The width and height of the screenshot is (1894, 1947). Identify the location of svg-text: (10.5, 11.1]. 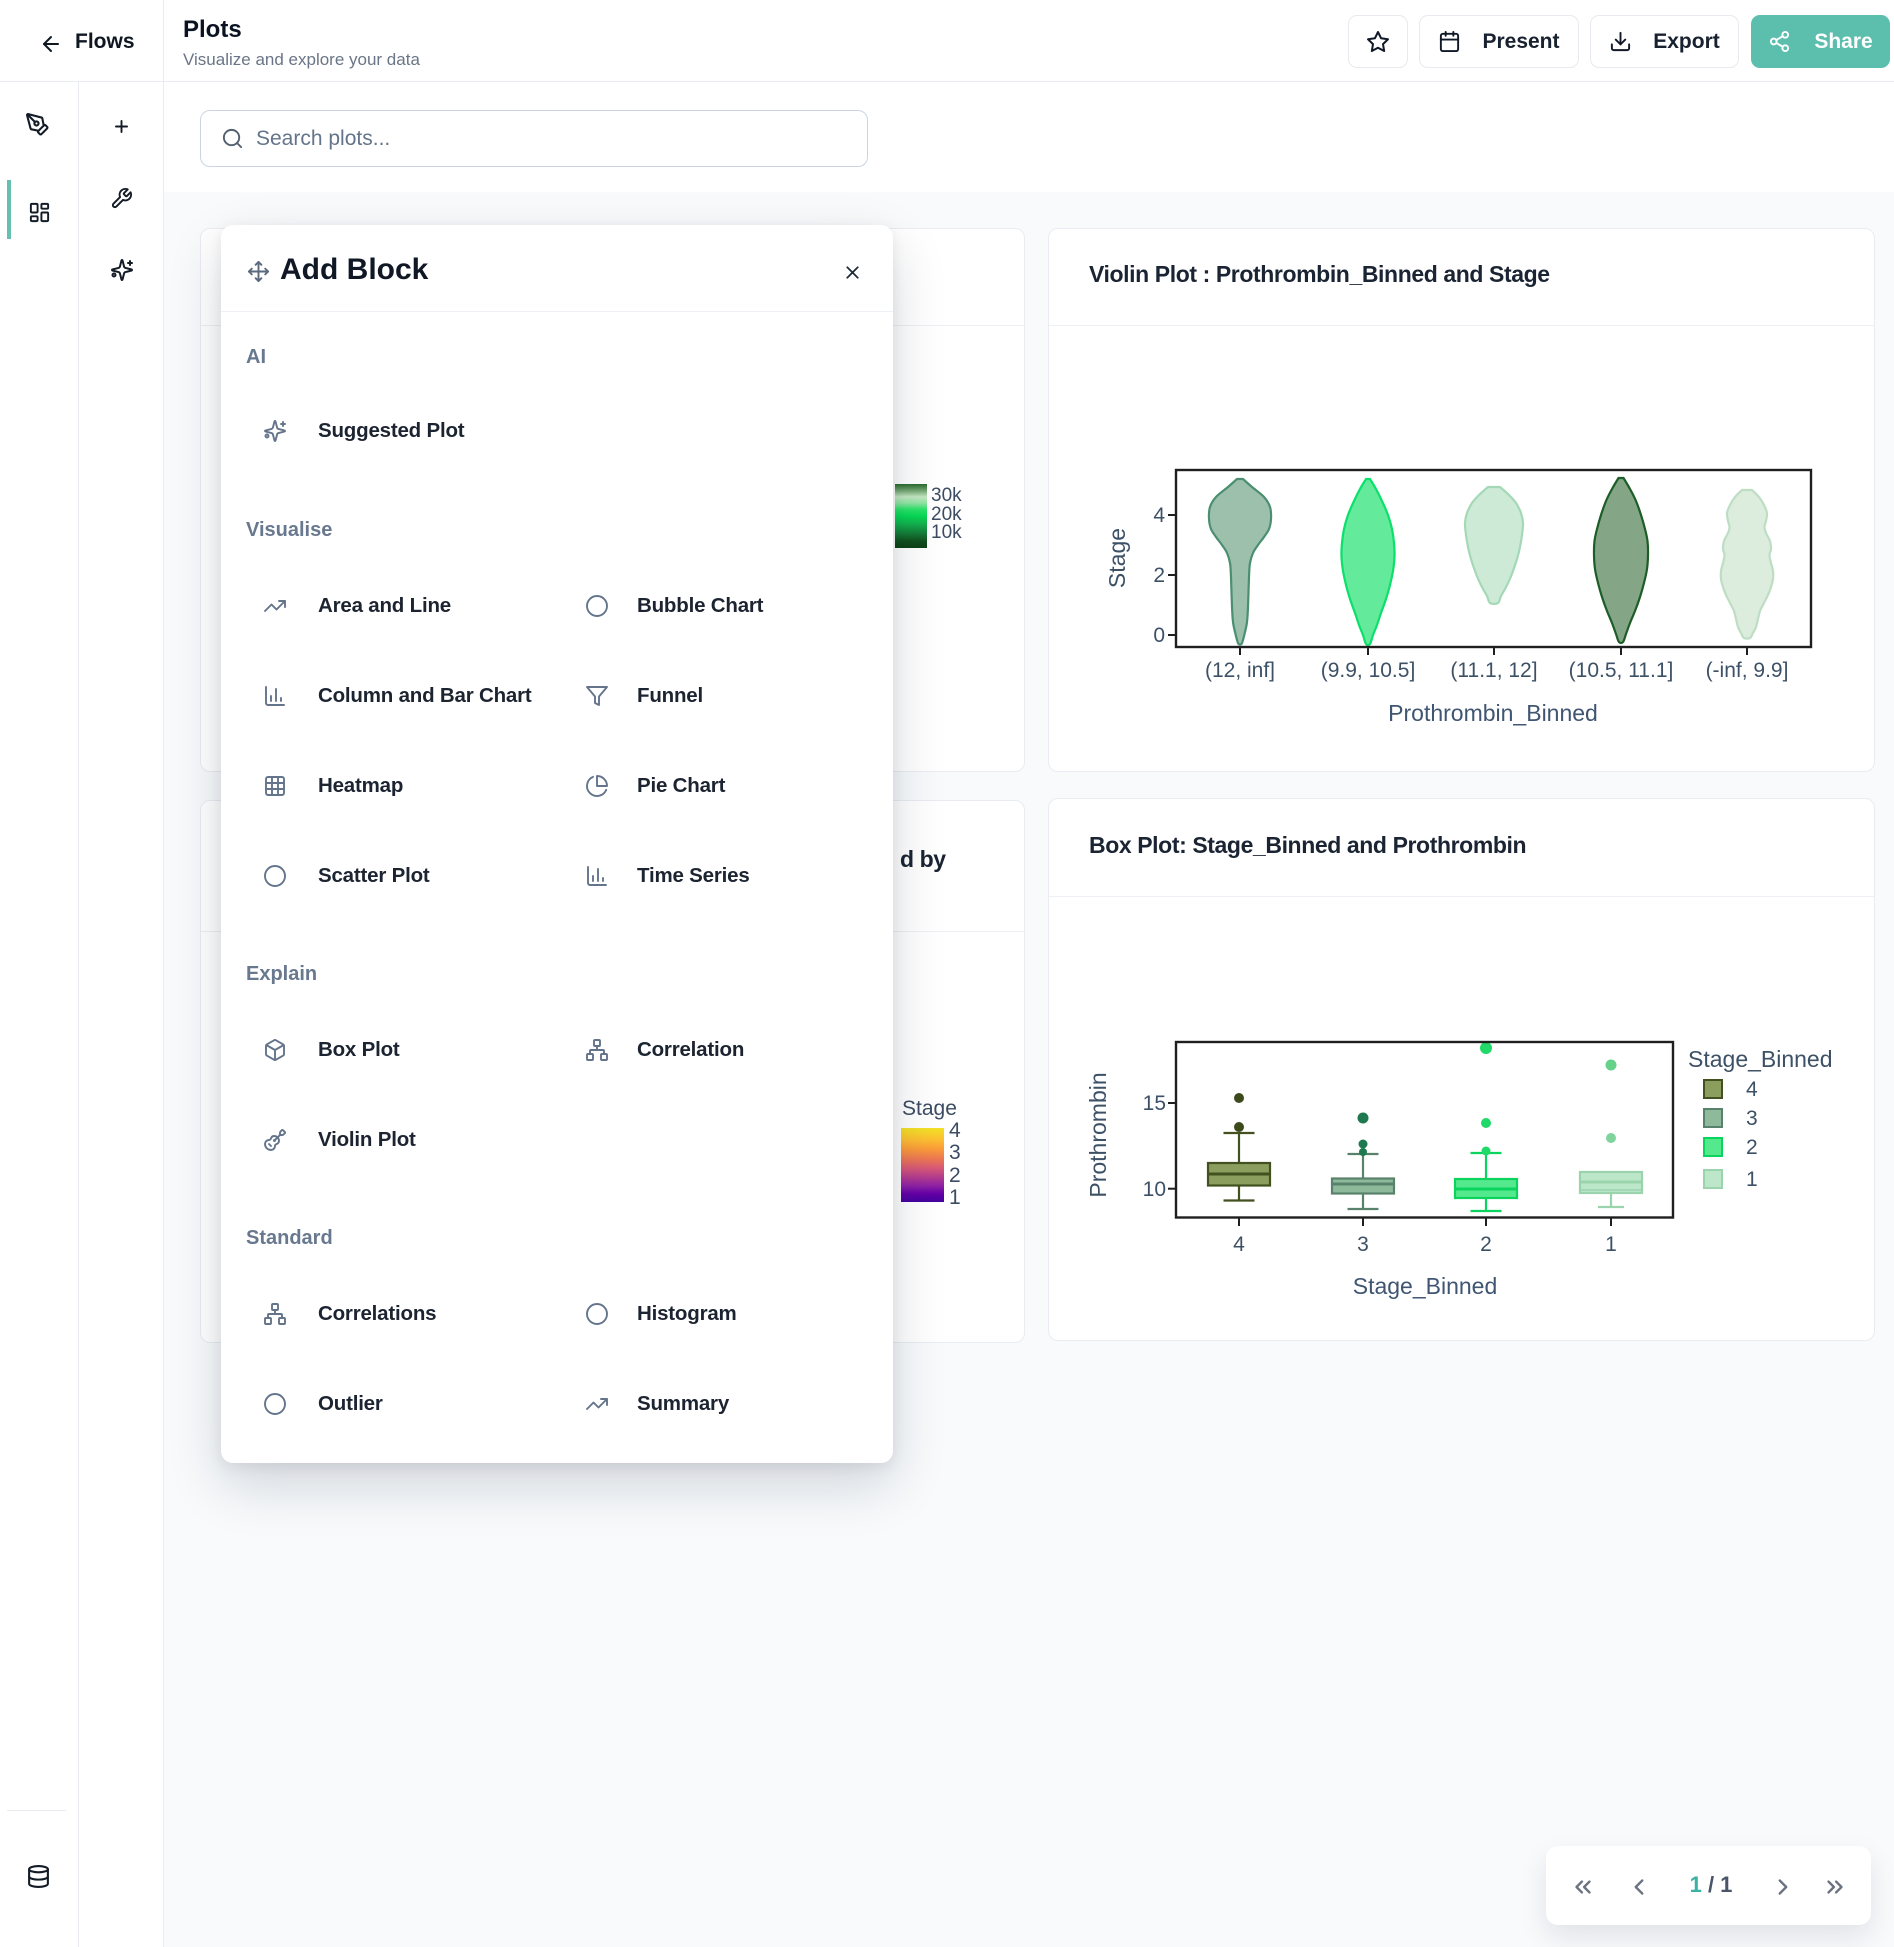
(1621, 670).